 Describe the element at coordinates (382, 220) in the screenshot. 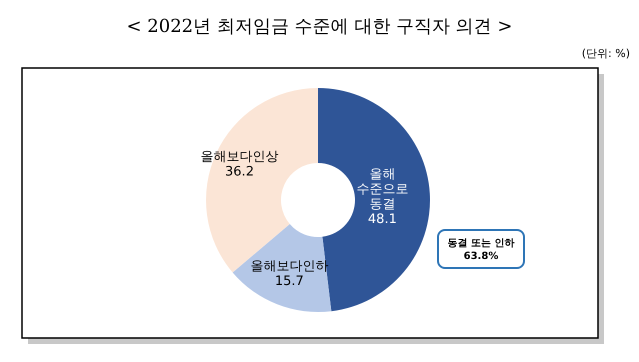

I see `data-label: 48.1` at that location.